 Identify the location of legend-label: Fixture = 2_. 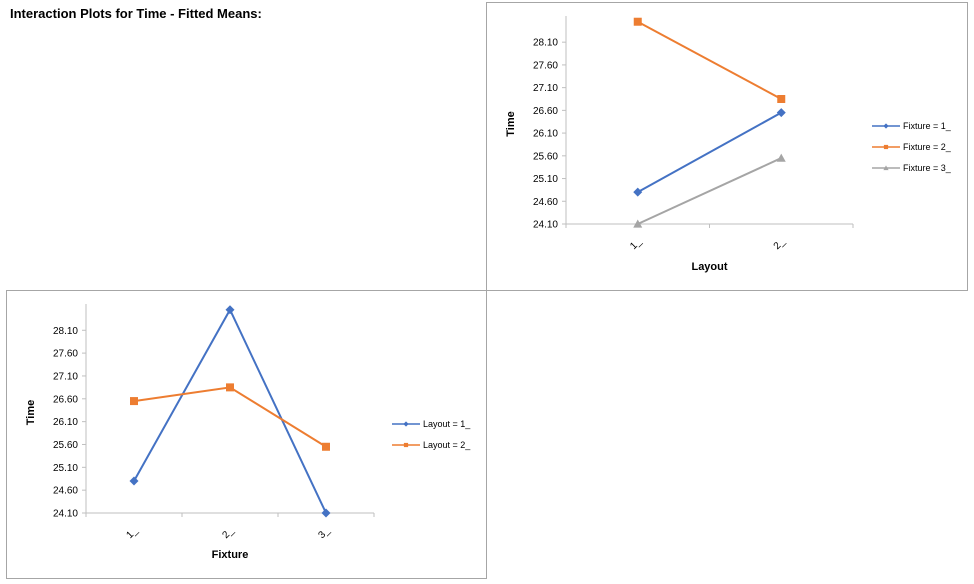
(927, 147).